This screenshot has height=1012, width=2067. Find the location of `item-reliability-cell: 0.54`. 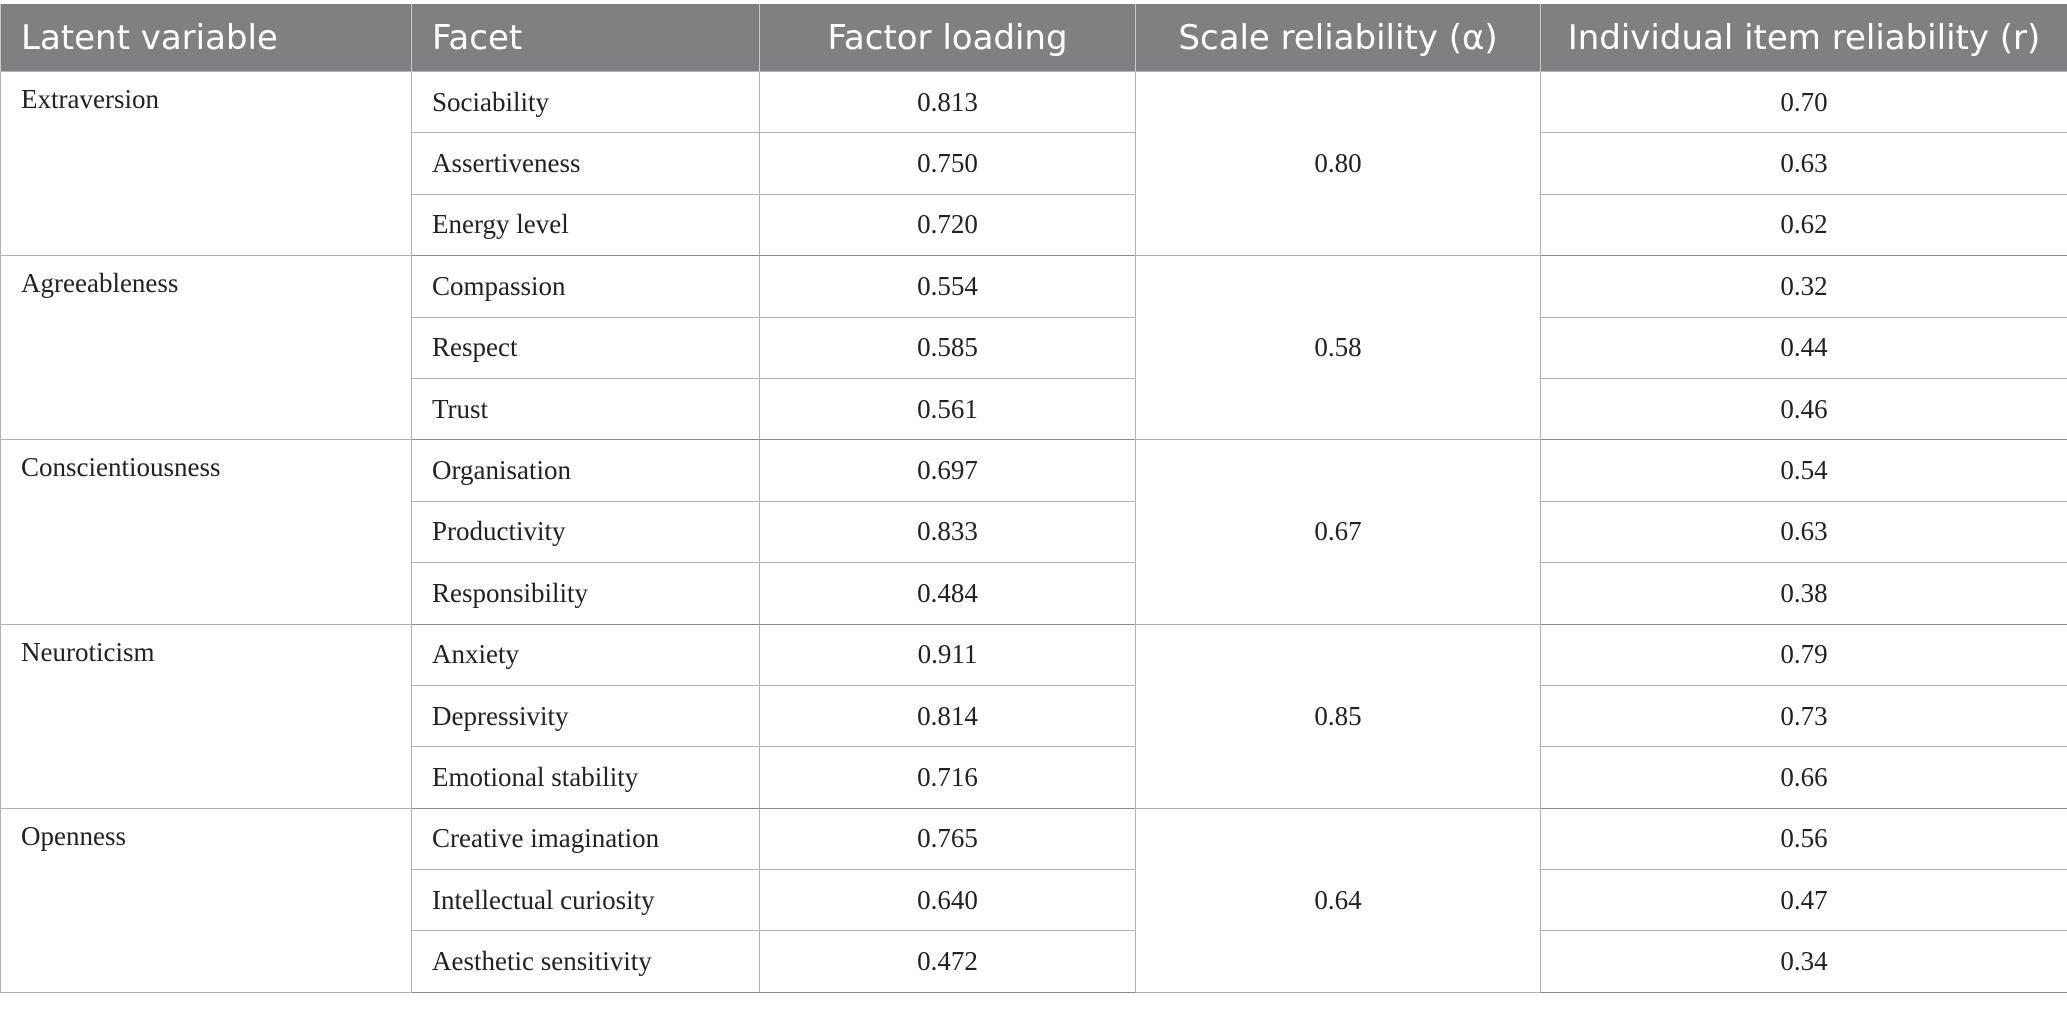

item-reliability-cell: 0.54 is located at coordinates (1803, 470).